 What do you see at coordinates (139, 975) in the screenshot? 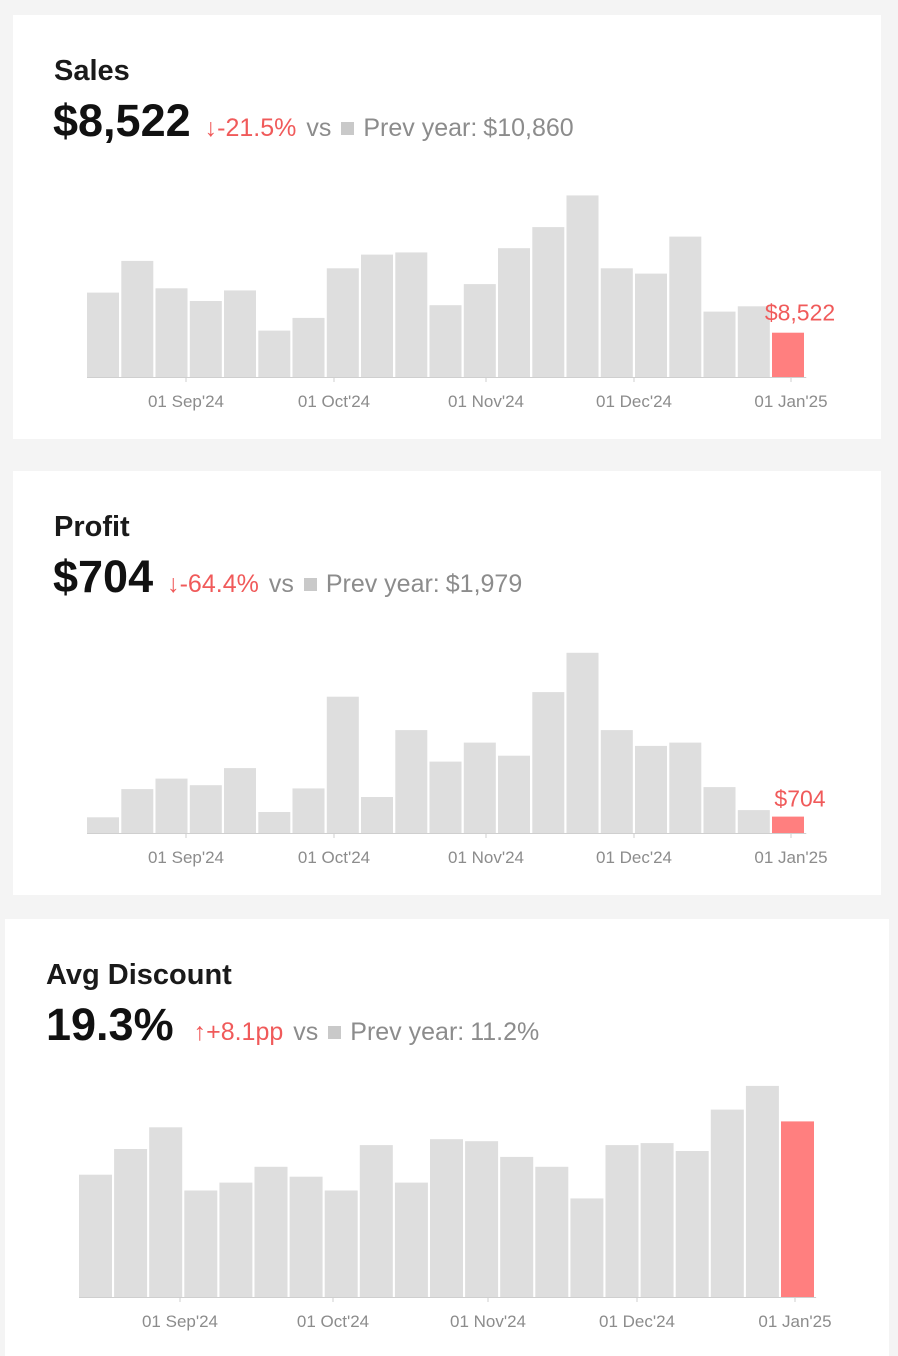
I see `card-title: Avg Discount` at bounding box center [139, 975].